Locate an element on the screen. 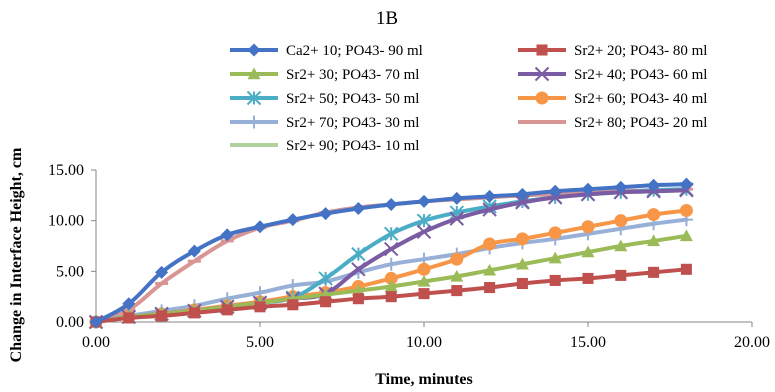  legend-item: Sr2+ 50; PO43- 50 ml is located at coordinates (324, 98).